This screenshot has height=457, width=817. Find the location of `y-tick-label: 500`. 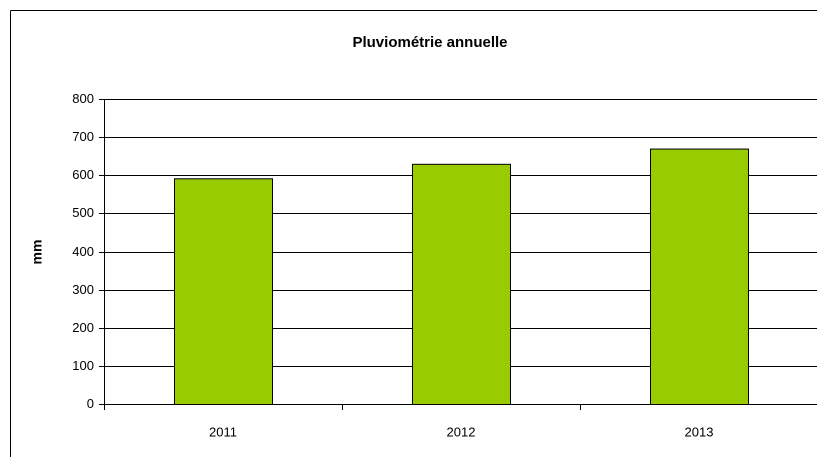

y-tick-label: 500 is located at coordinates (83, 212).